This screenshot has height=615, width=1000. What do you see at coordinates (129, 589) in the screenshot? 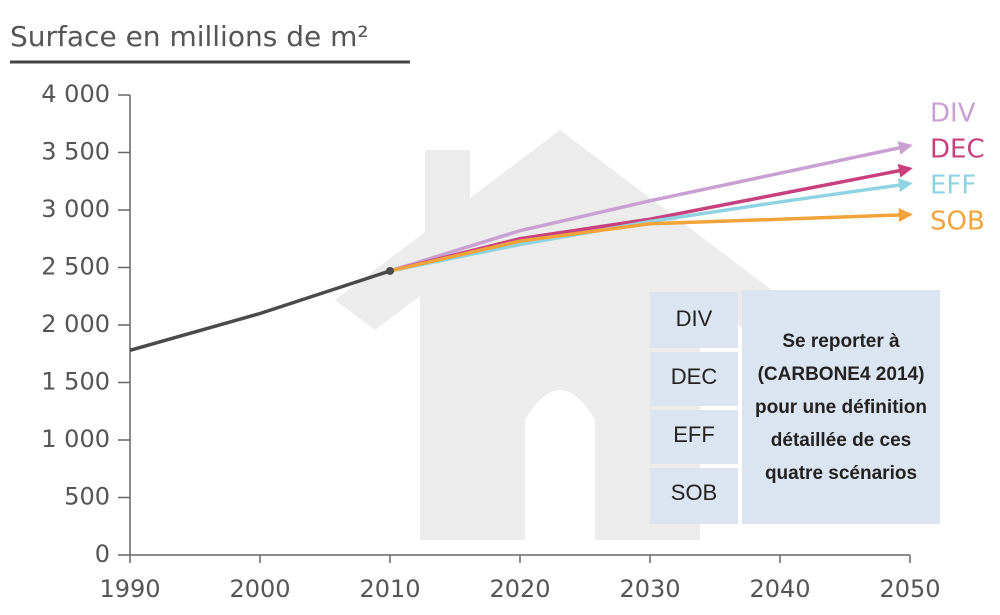
I see `x-tick-label: 1990` at bounding box center [129, 589].